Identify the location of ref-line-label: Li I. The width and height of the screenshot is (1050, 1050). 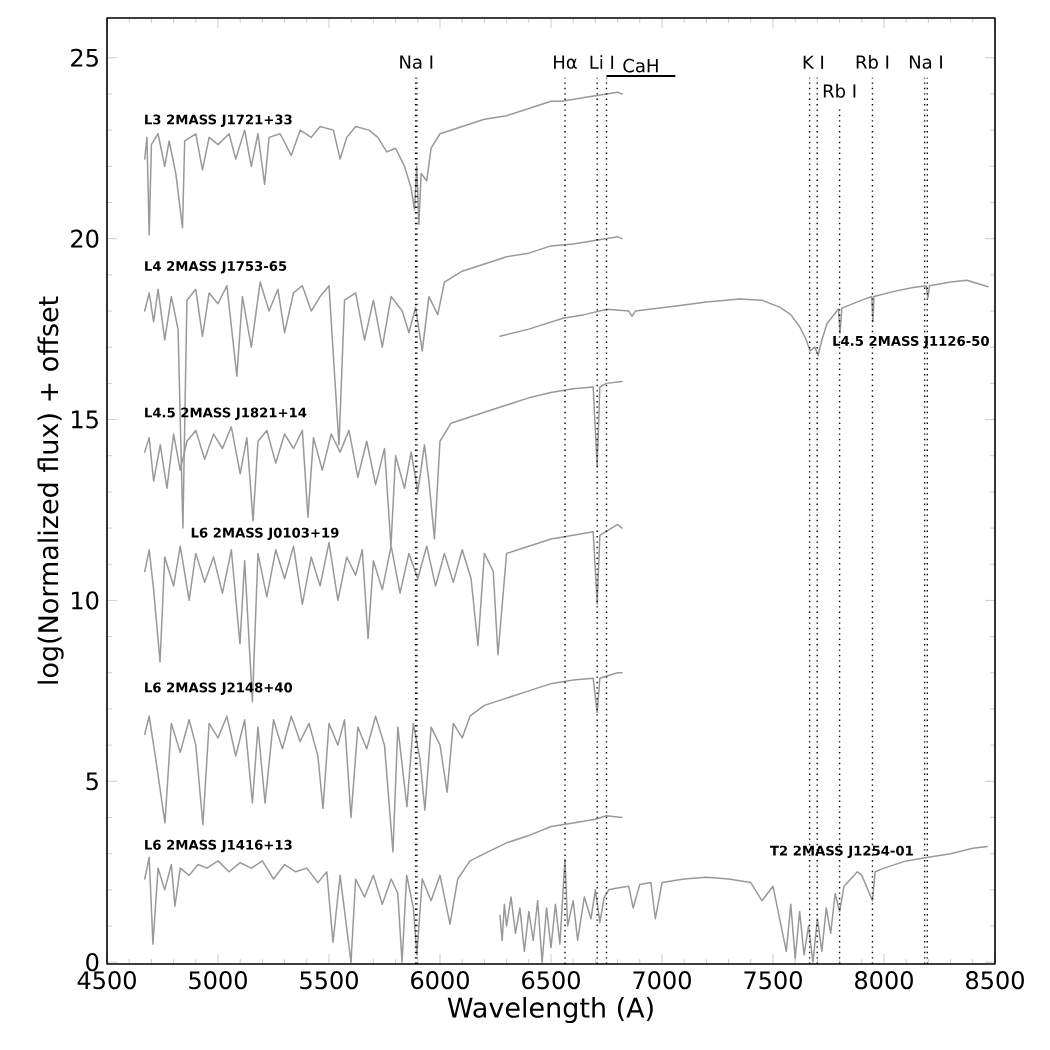
(602, 62).